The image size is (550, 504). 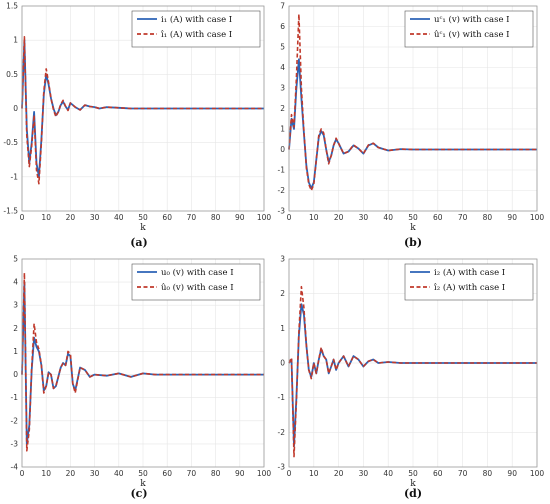 What do you see at coordinates (15, 259) in the screenshot?
I see `y-tick-label: 5` at bounding box center [15, 259].